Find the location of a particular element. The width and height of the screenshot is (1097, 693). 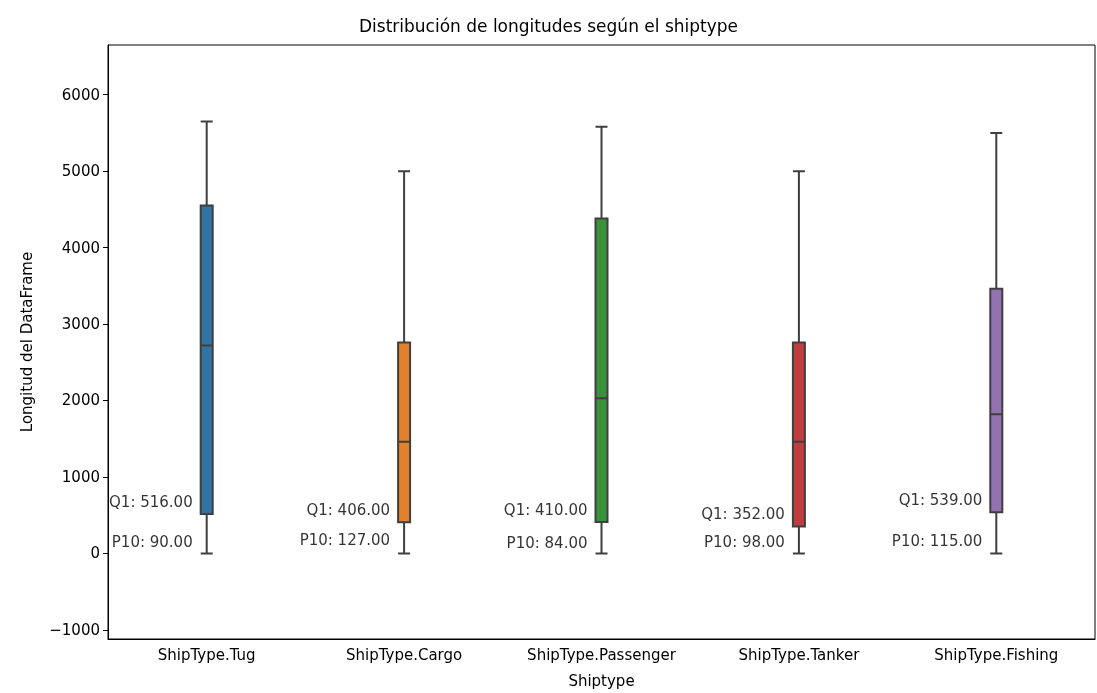

y-tick-label: 2000 is located at coordinates (80, 400).